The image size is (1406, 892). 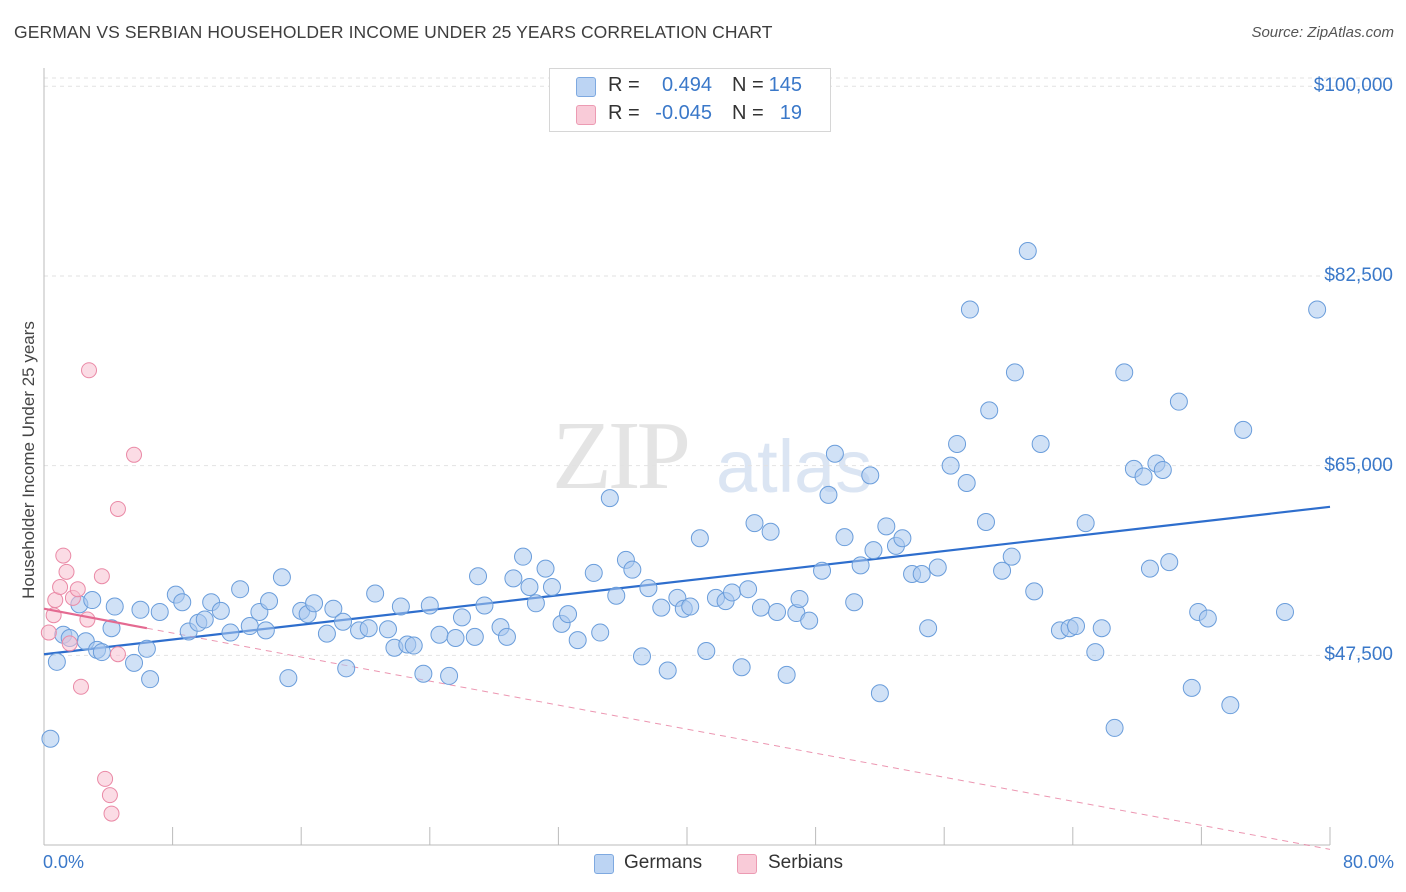 What do you see at coordinates (1358, 275) in the screenshot?
I see `y-tick-label-2: $82,500` at bounding box center [1358, 275].